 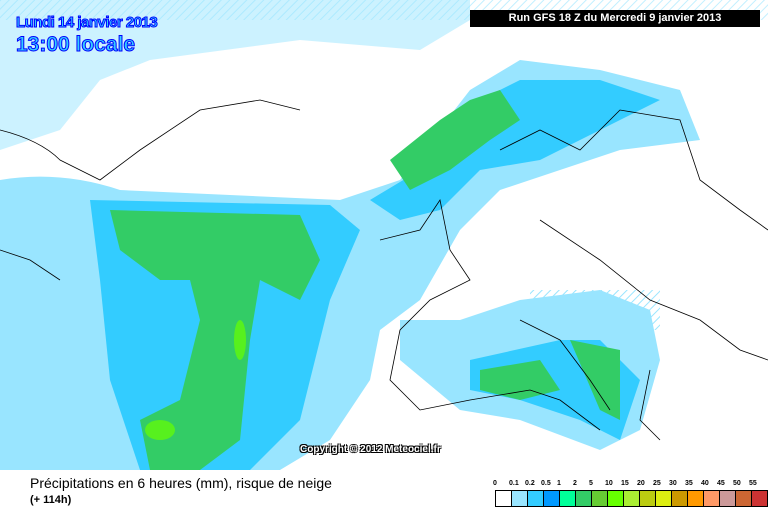 I want to click on legend-label: 50, so click(x=737, y=483).